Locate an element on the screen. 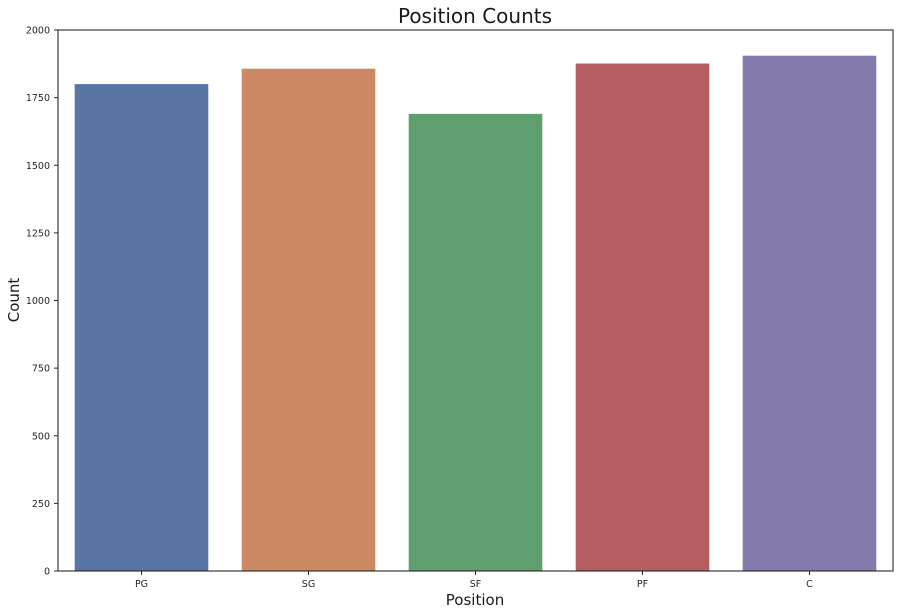 This screenshot has height=615, width=901. y-tick-label: 500 is located at coordinates (41, 436).